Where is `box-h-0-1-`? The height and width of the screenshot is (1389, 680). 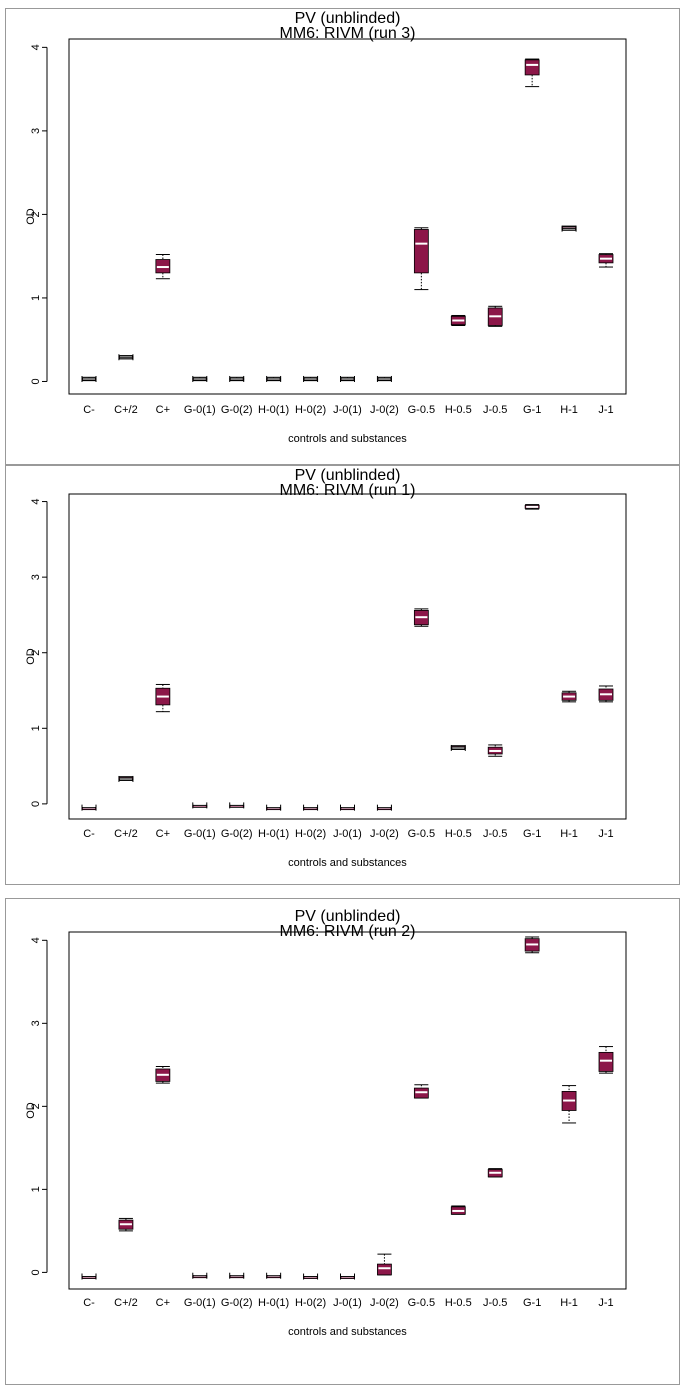
box-h-0-1- is located at coordinates (274, 807).